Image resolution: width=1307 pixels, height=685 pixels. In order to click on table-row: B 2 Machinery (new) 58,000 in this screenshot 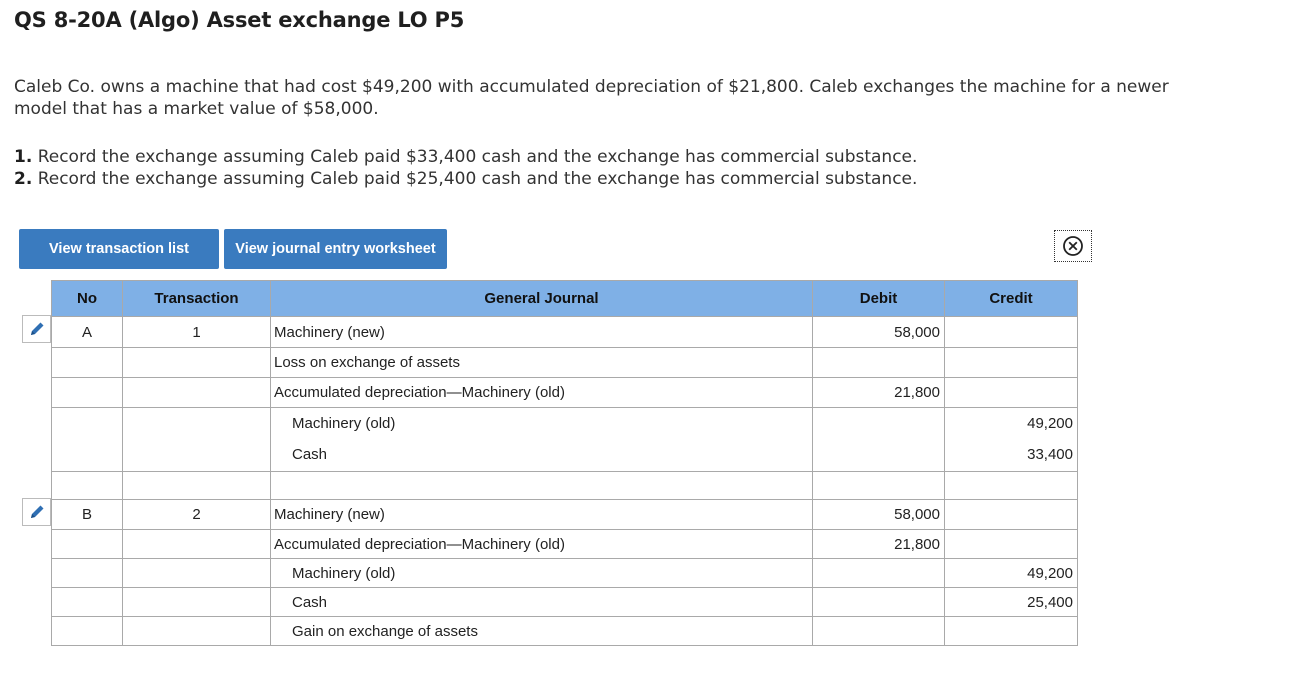, I will do `click(564, 514)`.